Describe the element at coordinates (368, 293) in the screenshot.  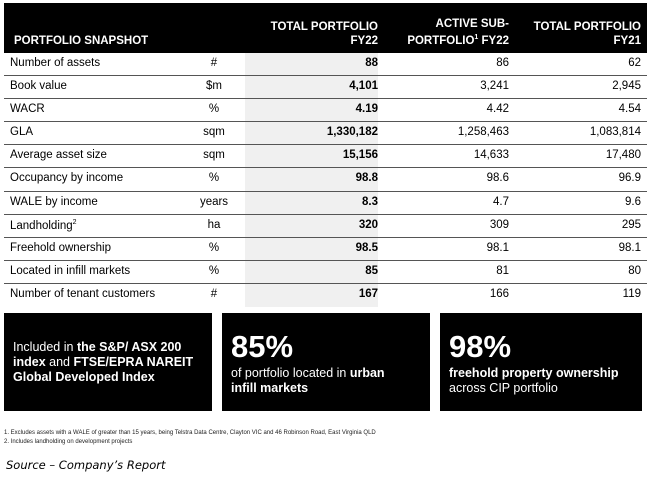
I see `total-fy22-value: 167` at that location.